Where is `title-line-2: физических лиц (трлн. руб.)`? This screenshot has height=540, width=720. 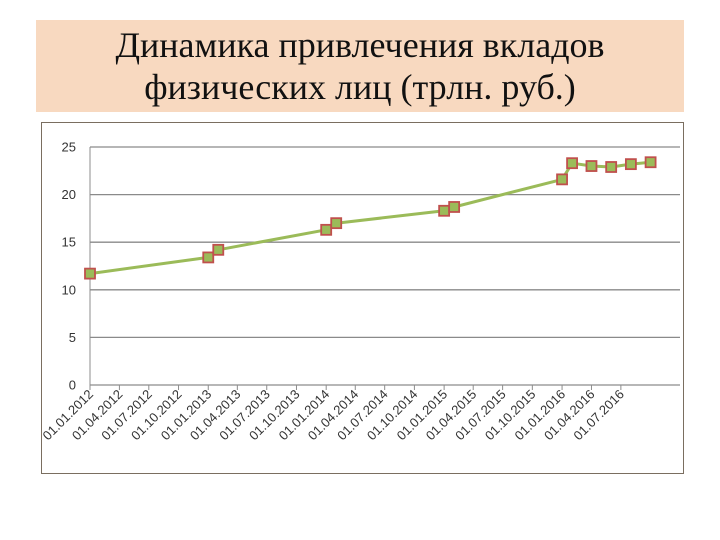 title-line-2: физических лиц (трлн. руб.) is located at coordinates (360, 87).